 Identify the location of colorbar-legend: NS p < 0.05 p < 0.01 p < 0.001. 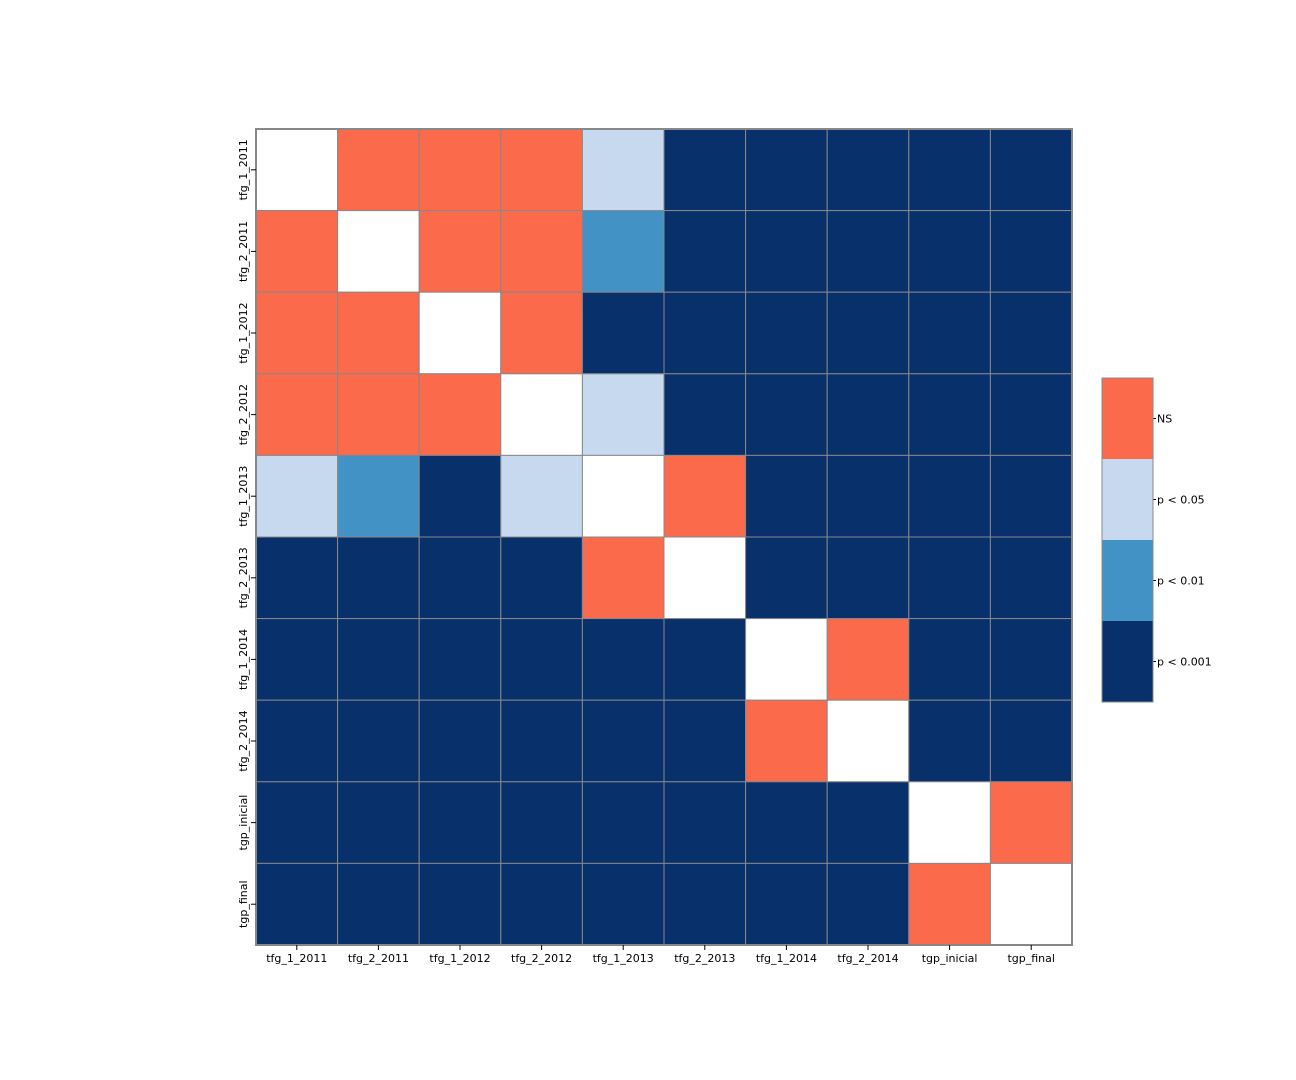
(1156, 540).